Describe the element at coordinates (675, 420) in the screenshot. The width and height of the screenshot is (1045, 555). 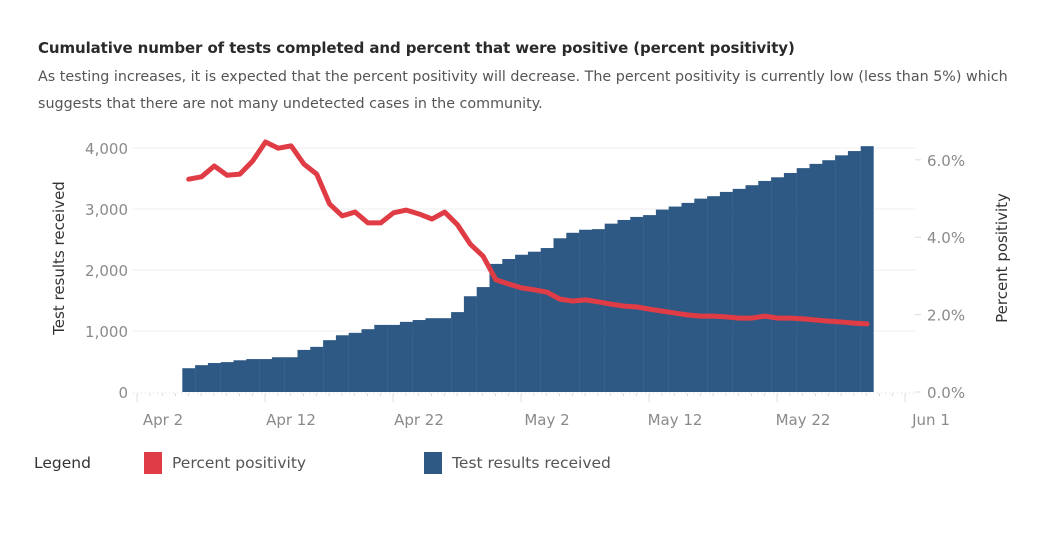
I see `x-tick-label: May 12` at that location.